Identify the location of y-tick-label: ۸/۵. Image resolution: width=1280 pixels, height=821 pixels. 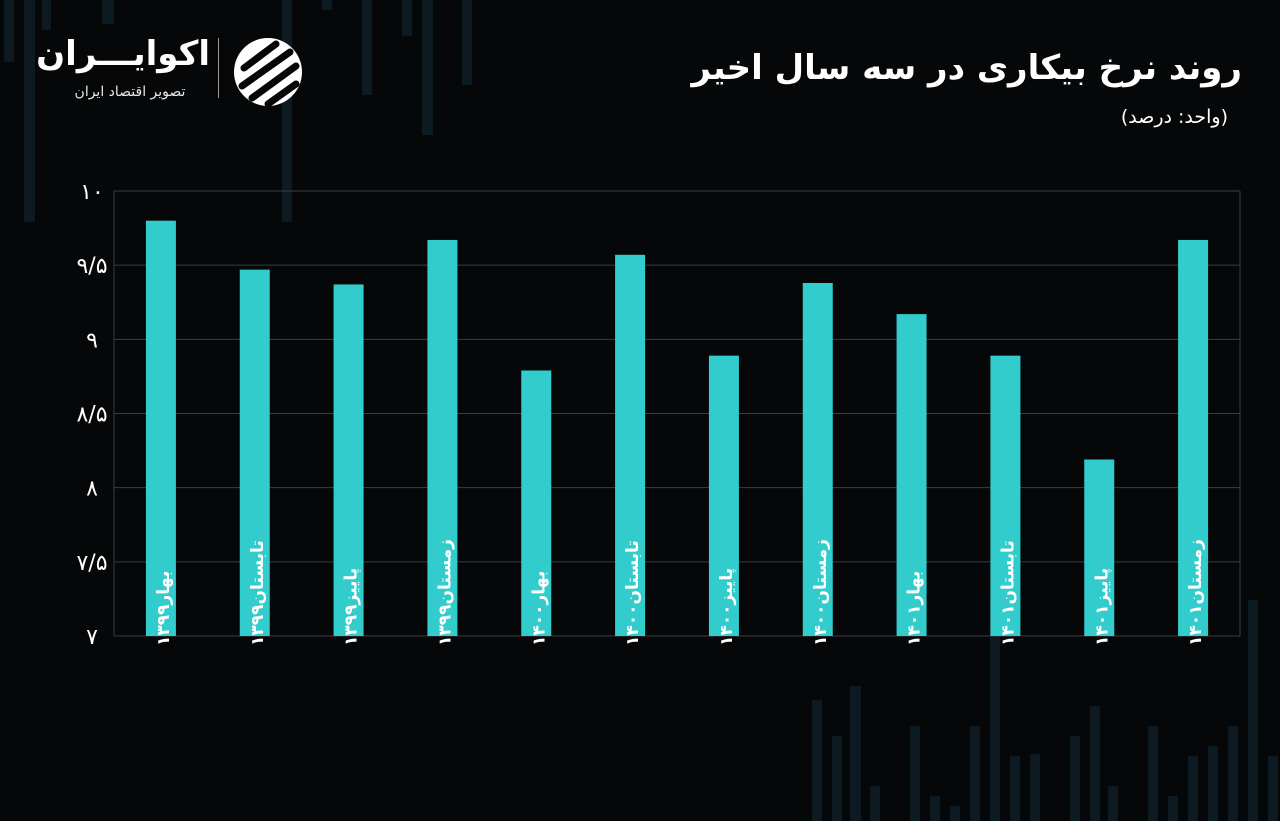
(91, 415).